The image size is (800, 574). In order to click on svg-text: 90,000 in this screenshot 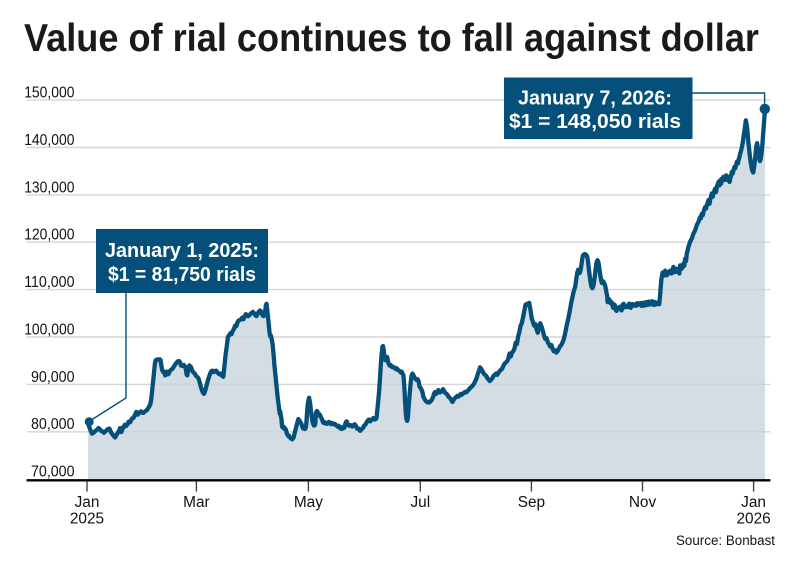, I will do `click(53, 377)`.